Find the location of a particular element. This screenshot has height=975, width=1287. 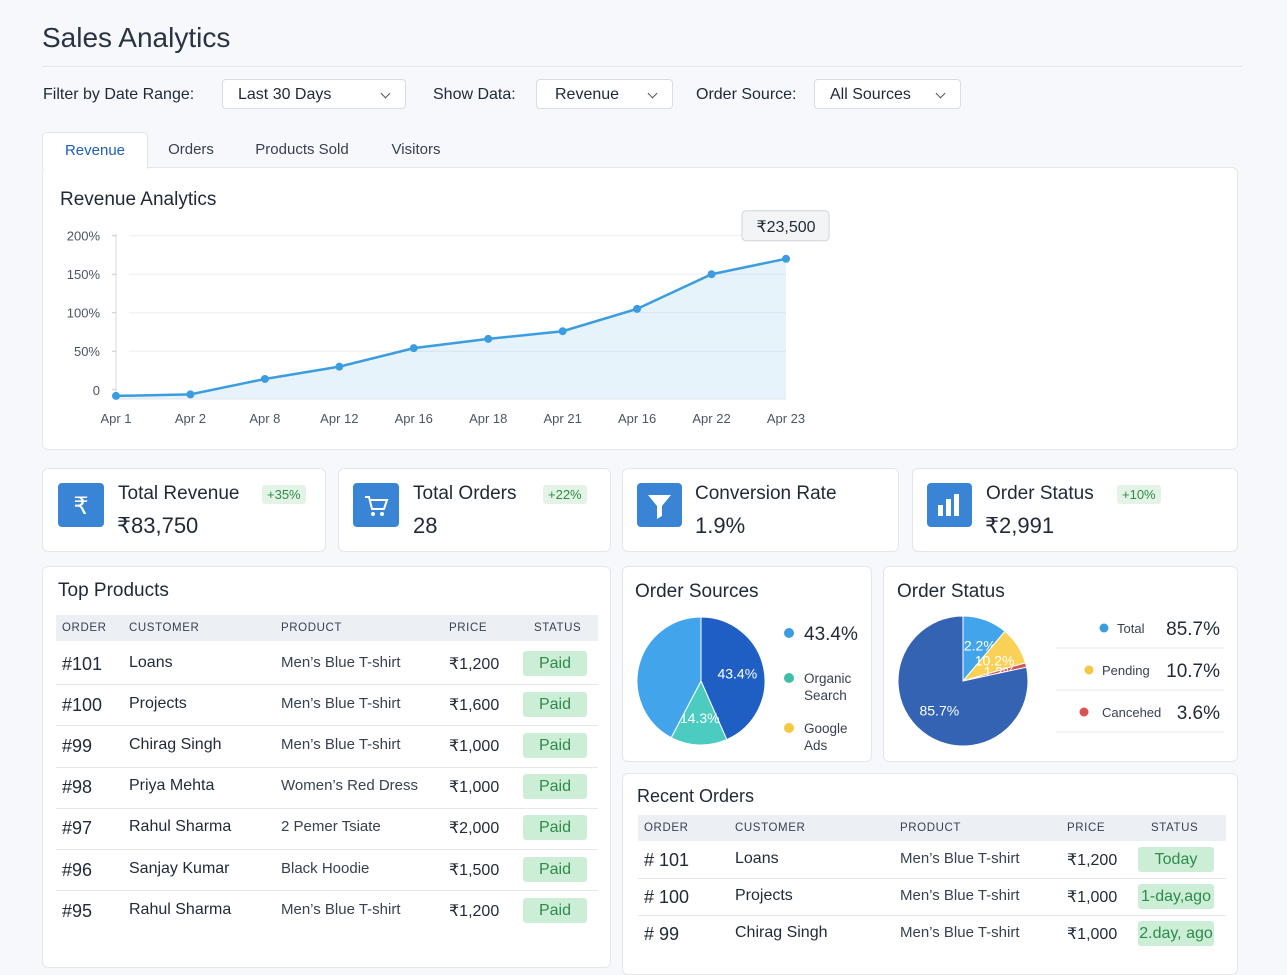

table-cell: #96 is located at coordinates (77, 869).